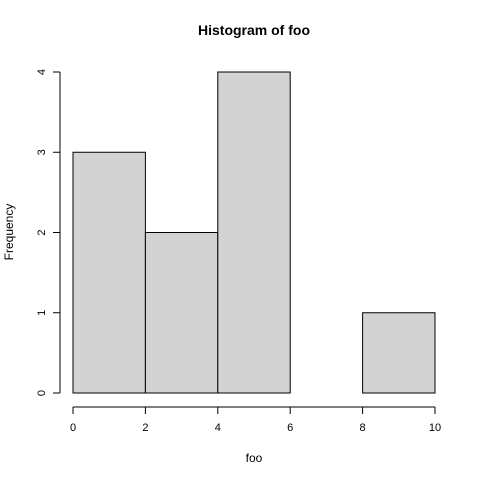 Image resolution: width=480 pixels, height=480 pixels. I want to click on y-tick-label: 2, so click(42, 232).